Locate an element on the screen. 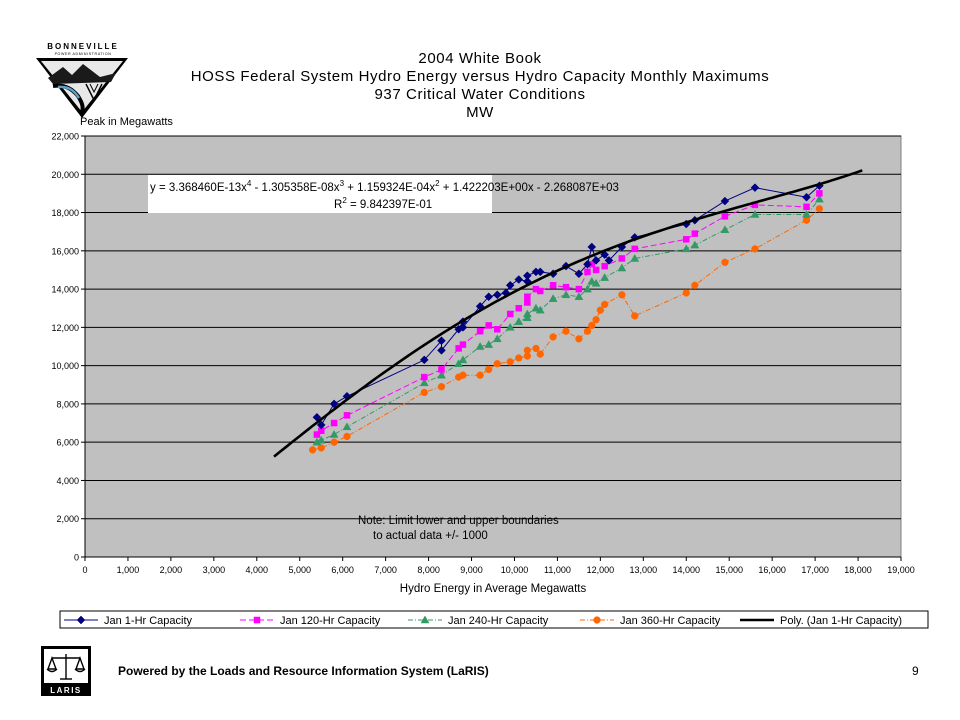 The width and height of the screenshot is (960, 720). x-tick-label: 18,000 is located at coordinates (858, 570).